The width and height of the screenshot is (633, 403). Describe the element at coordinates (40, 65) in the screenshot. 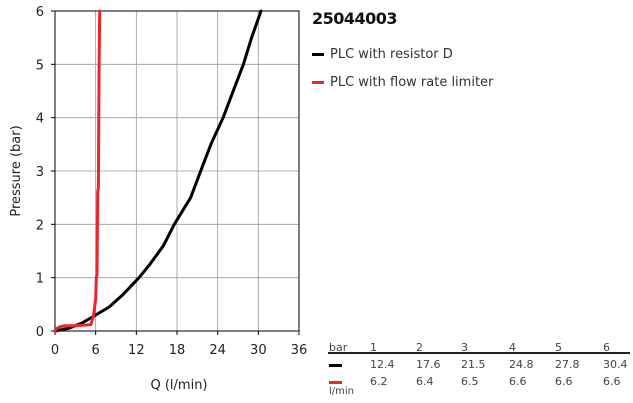

I see `y-tick-label: 5` at that location.